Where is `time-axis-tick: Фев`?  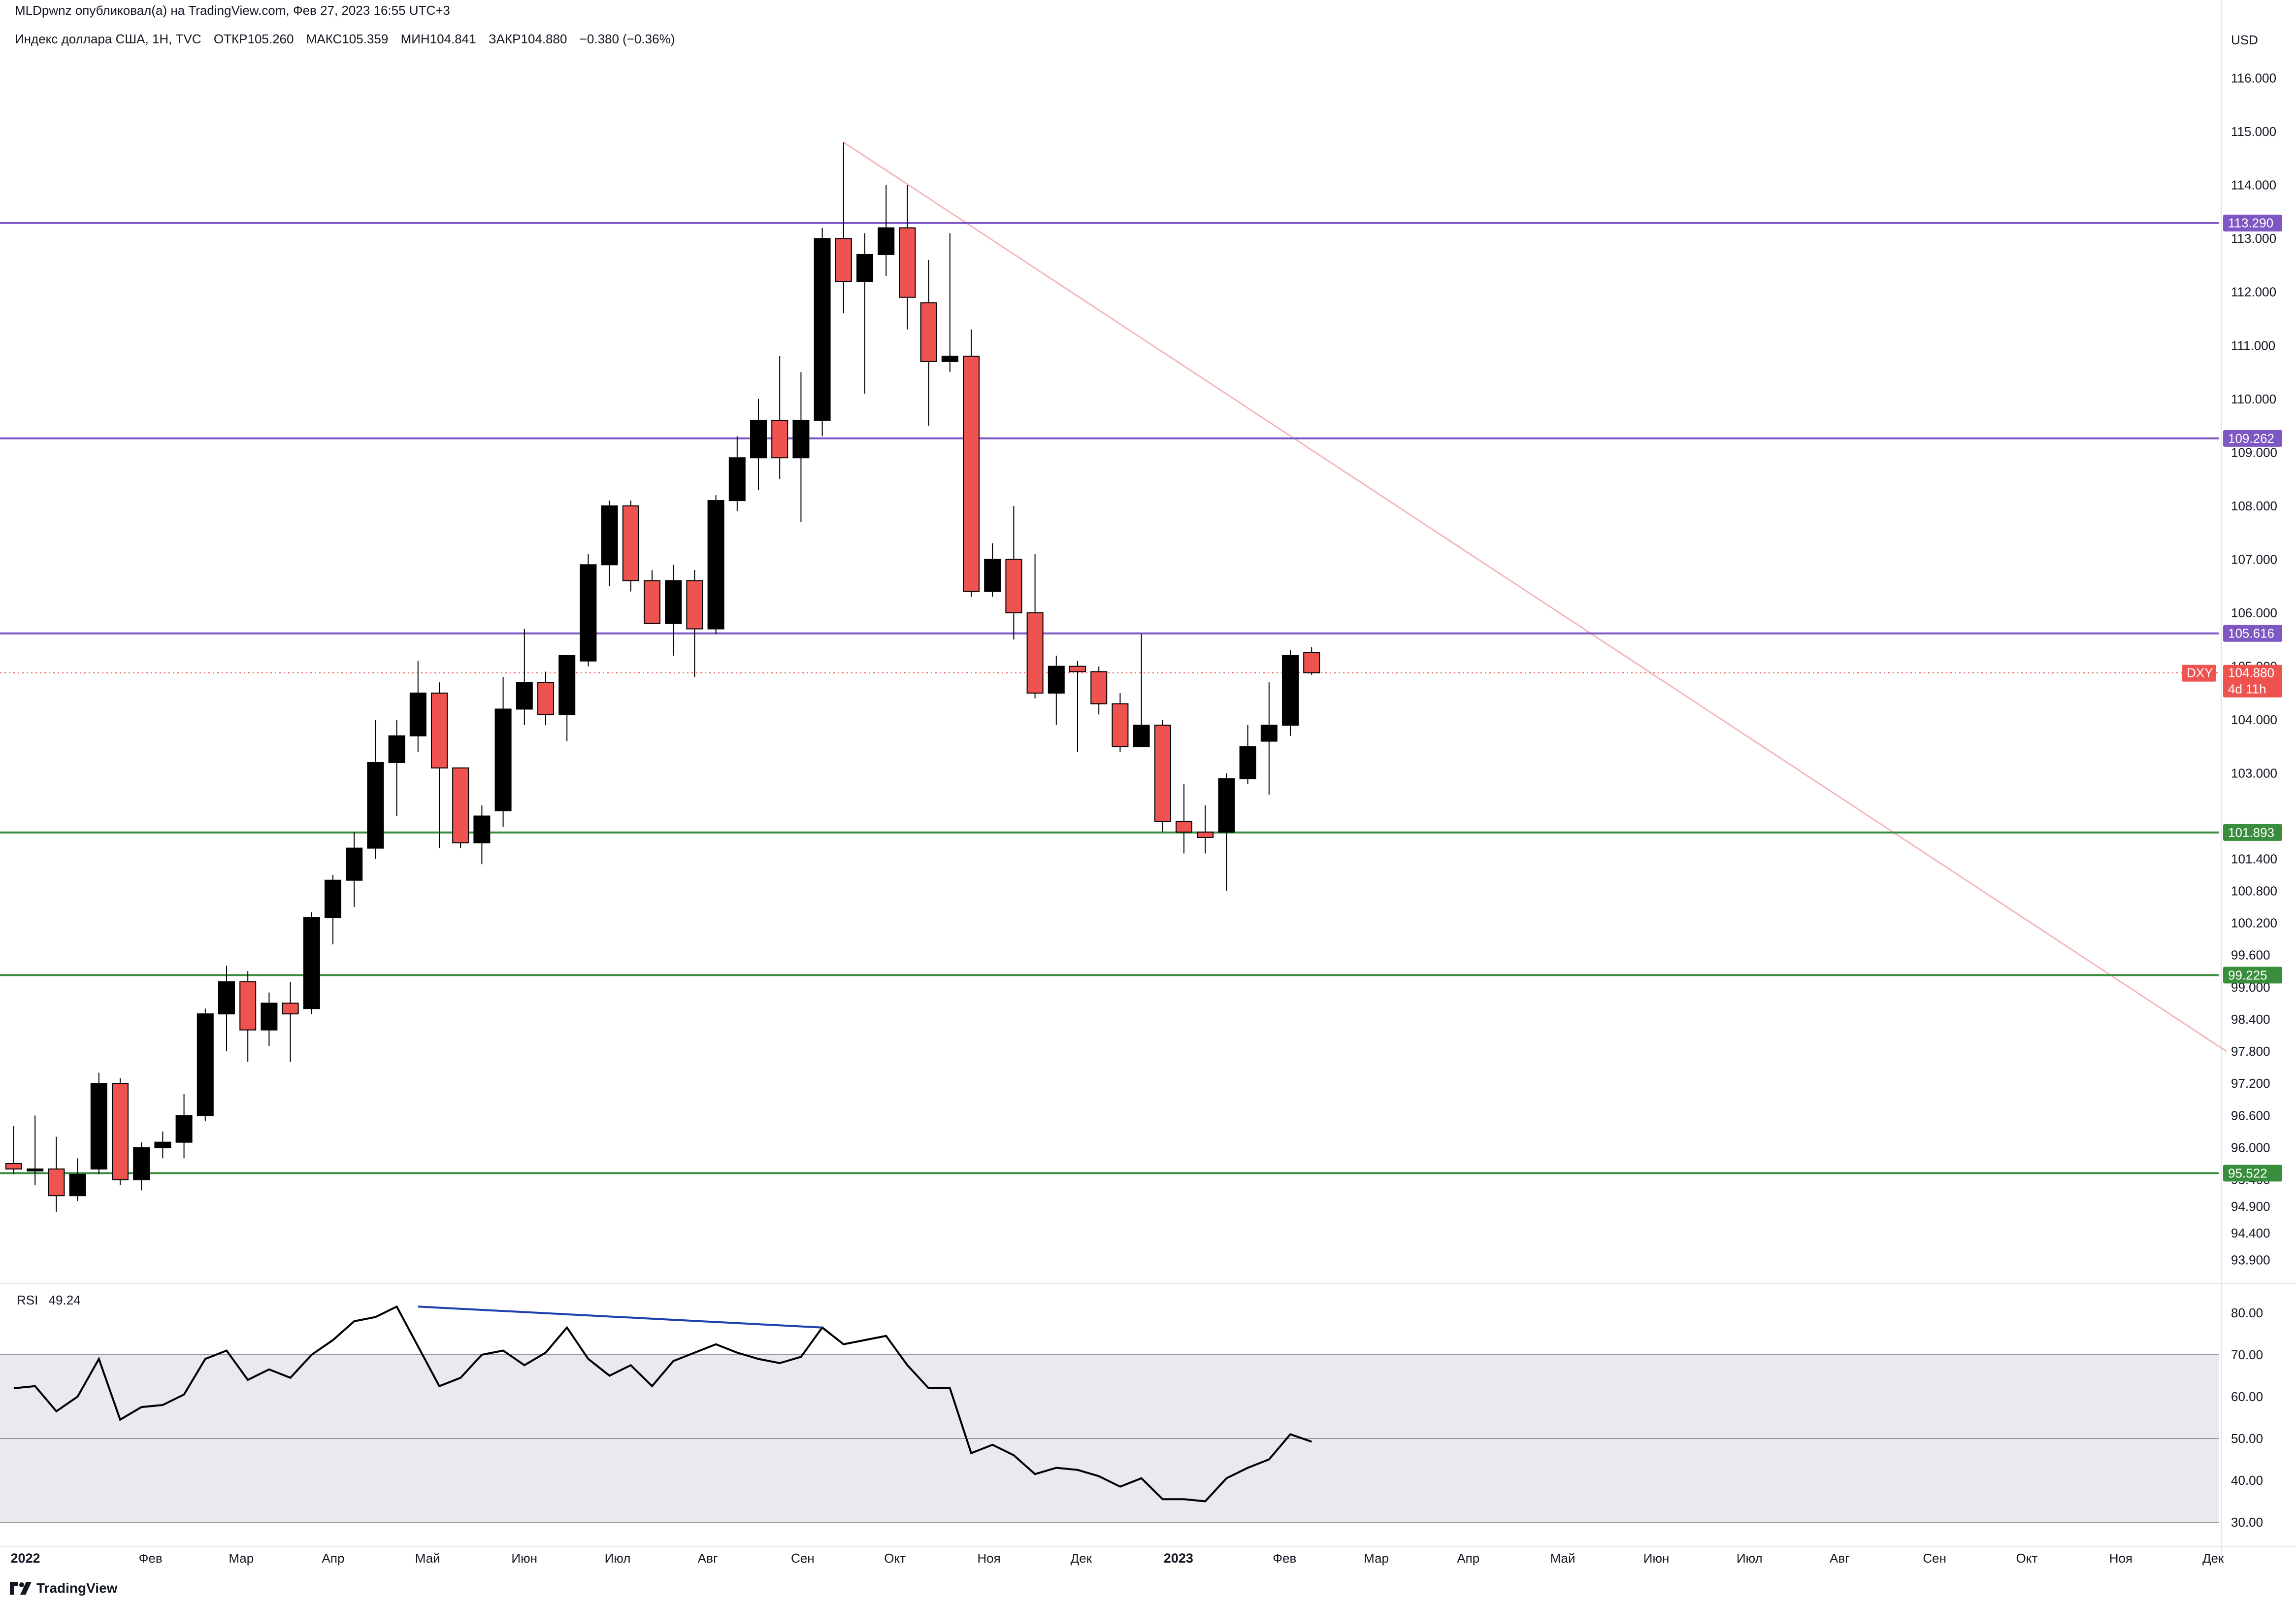 time-axis-tick: Фев is located at coordinates (1284, 1558).